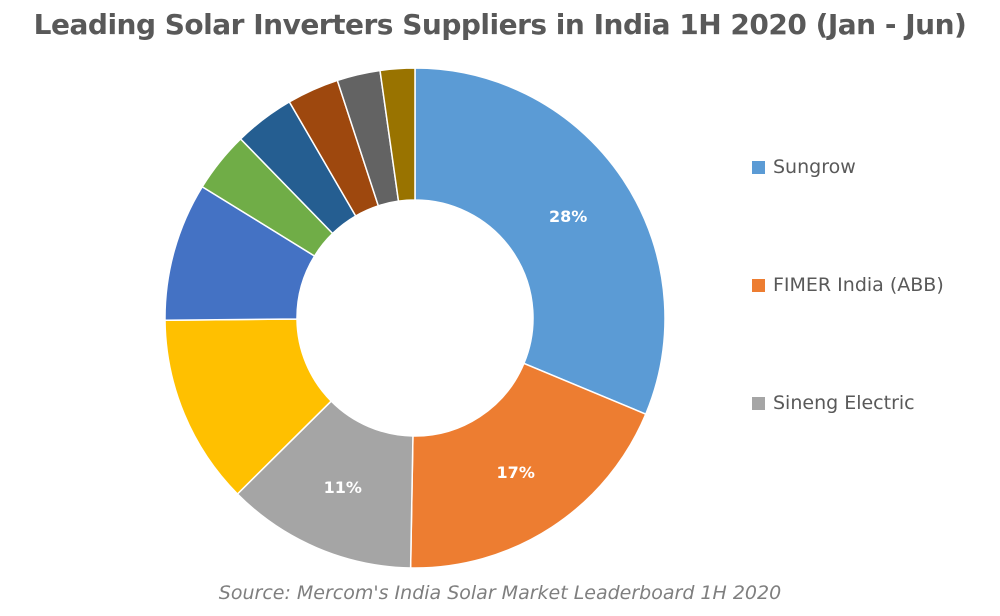  Describe the element at coordinates (844, 403) in the screenshot. I see `legend-label: Sineng Electric` at that location.